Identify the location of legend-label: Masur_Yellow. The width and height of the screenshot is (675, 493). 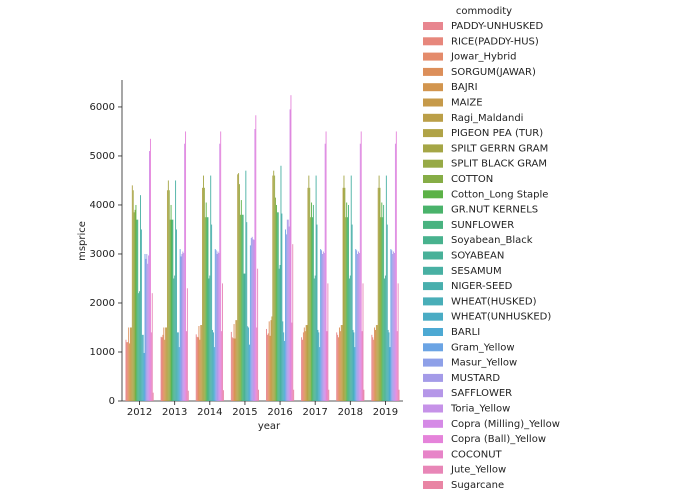
(484, 363).